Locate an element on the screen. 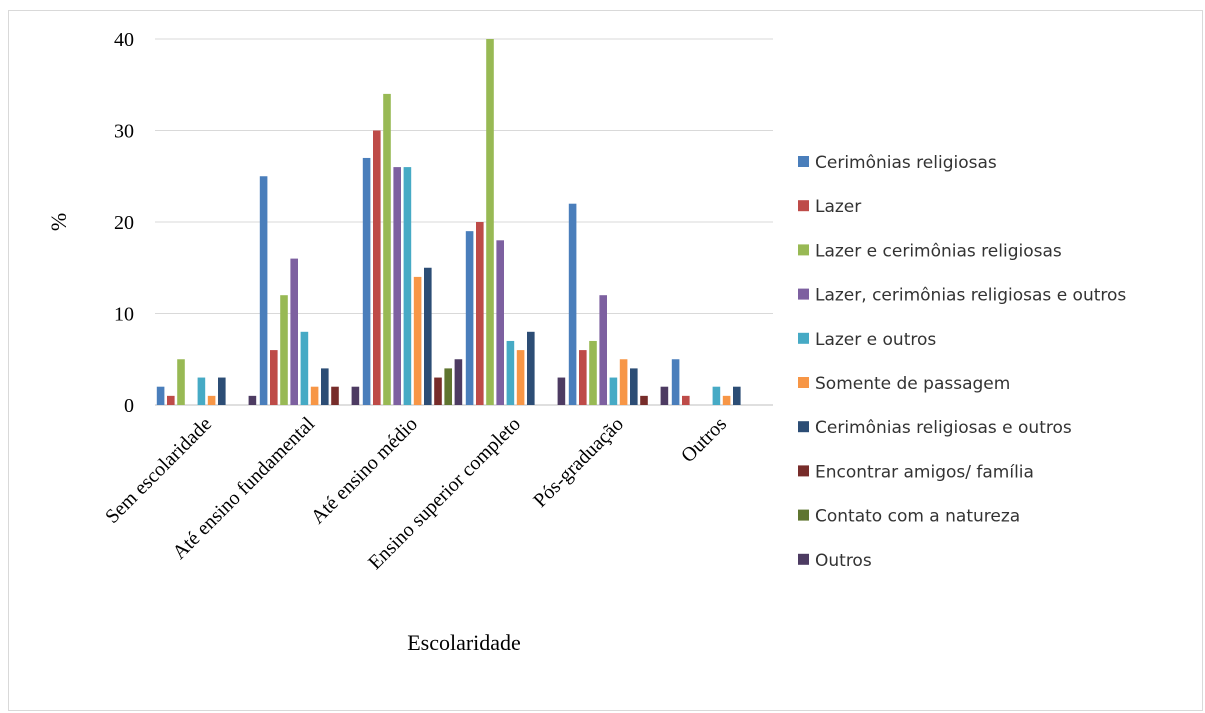 The height and width of the screenshot is (713, 1205). legend-label: Cerimônias religiosas e outros is located at coordinates (943, 428).